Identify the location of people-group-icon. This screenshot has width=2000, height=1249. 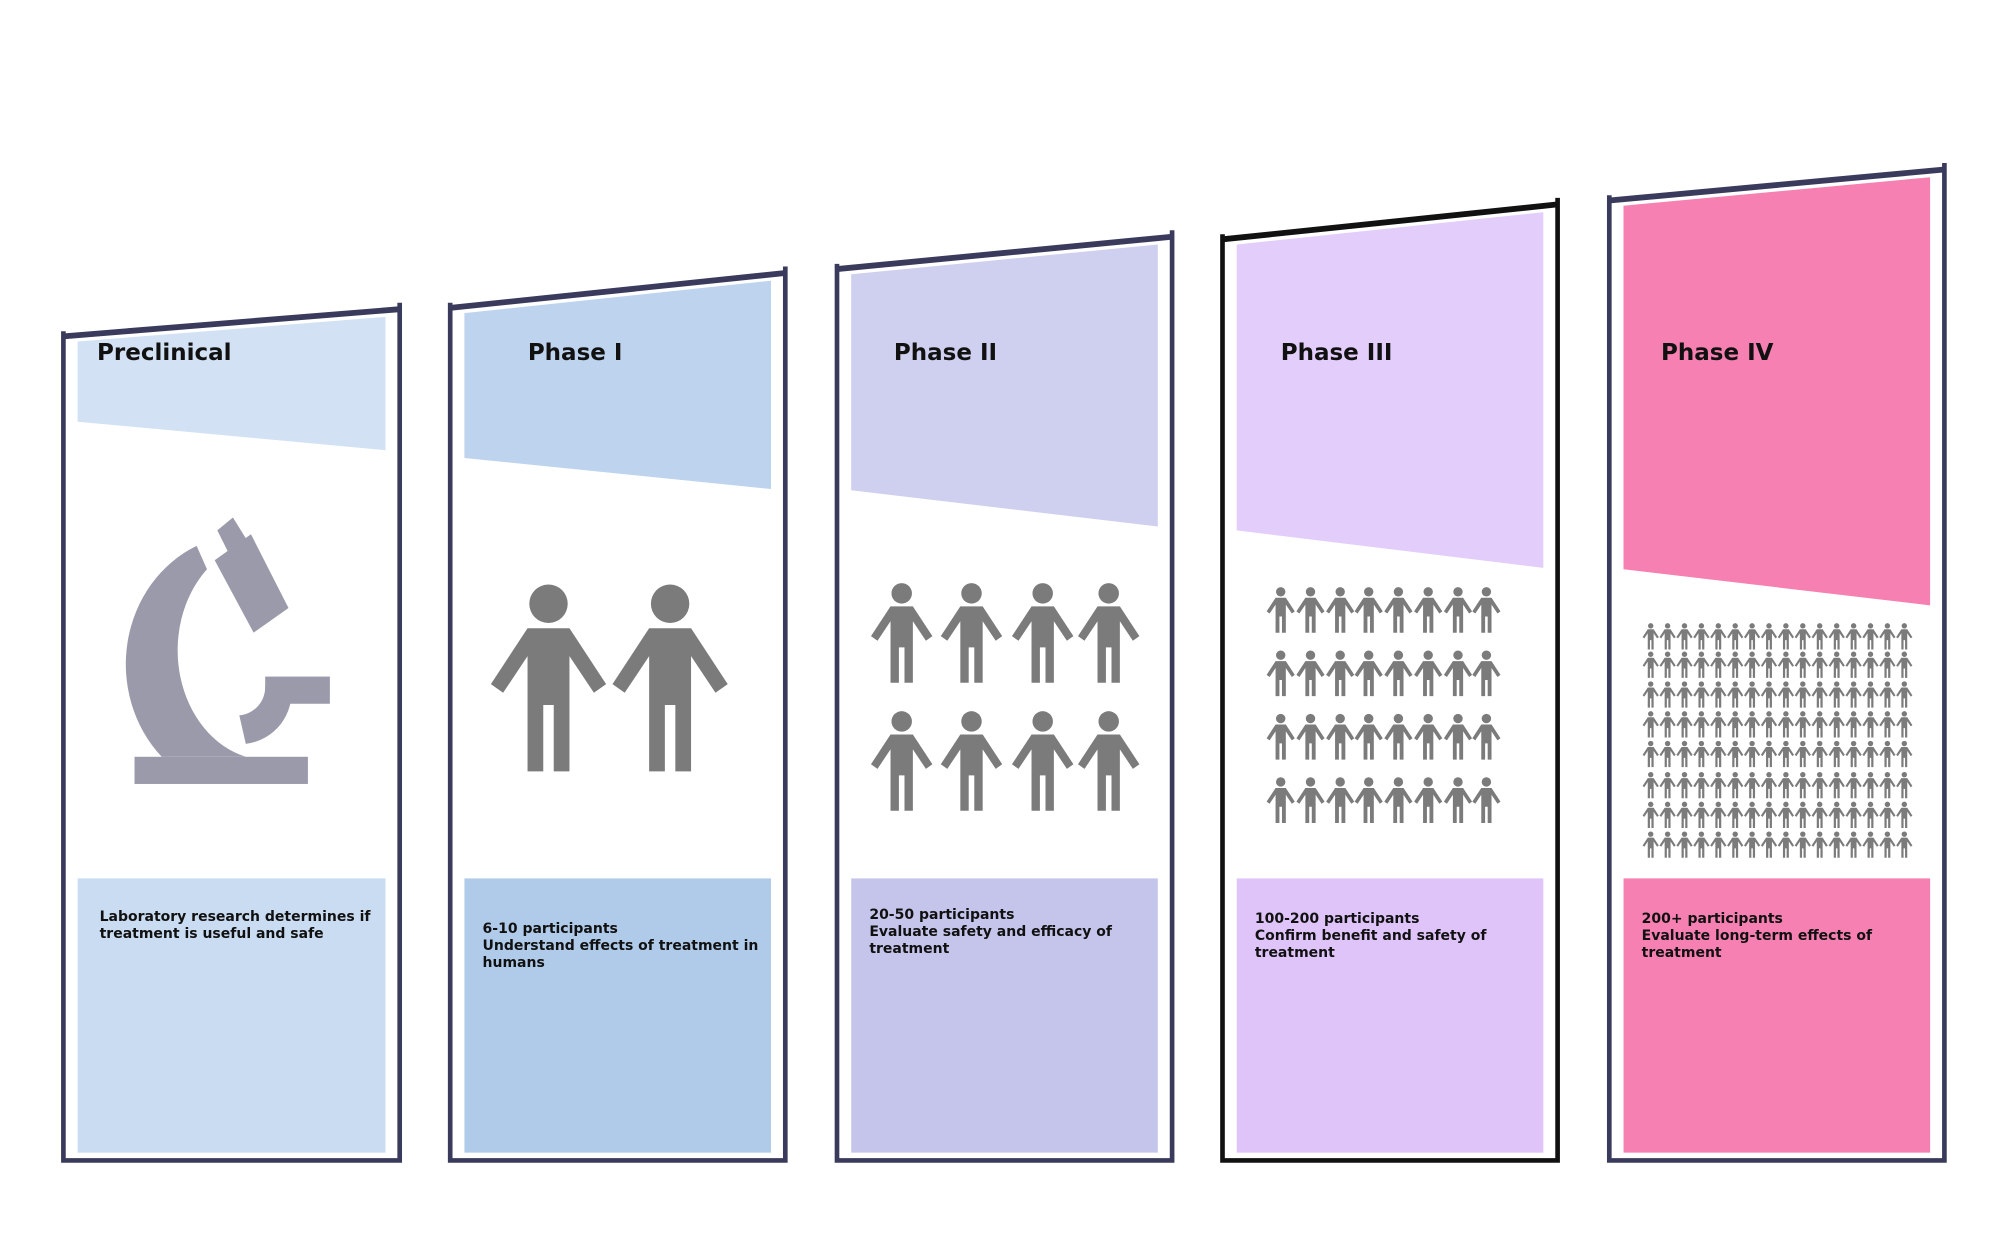
(1005, 697).